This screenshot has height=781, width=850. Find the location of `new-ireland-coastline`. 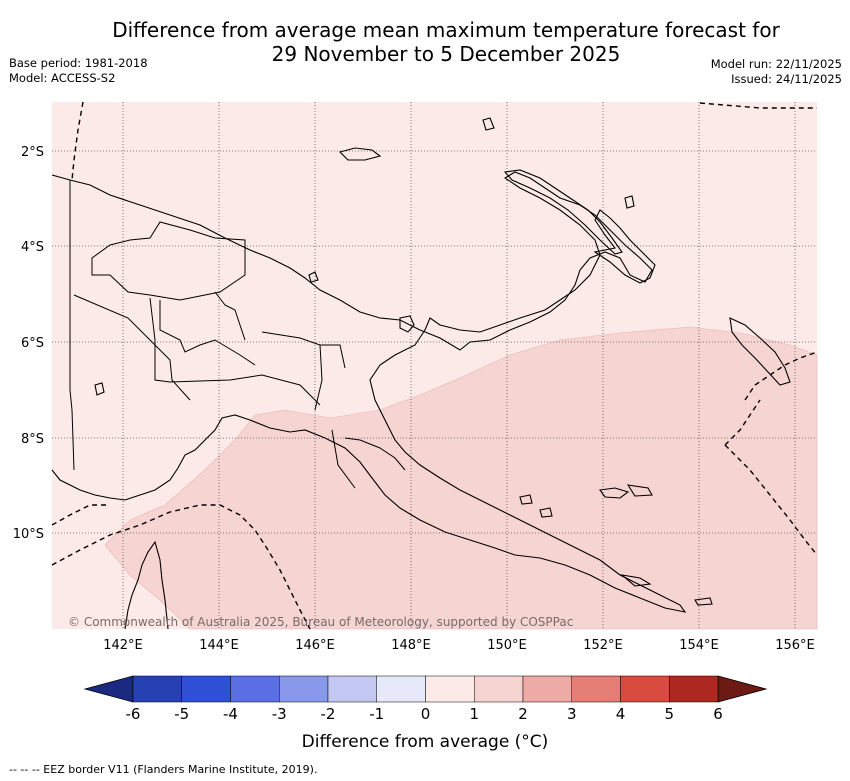

new-ireland-coastline is located at coordinates (563, 212).